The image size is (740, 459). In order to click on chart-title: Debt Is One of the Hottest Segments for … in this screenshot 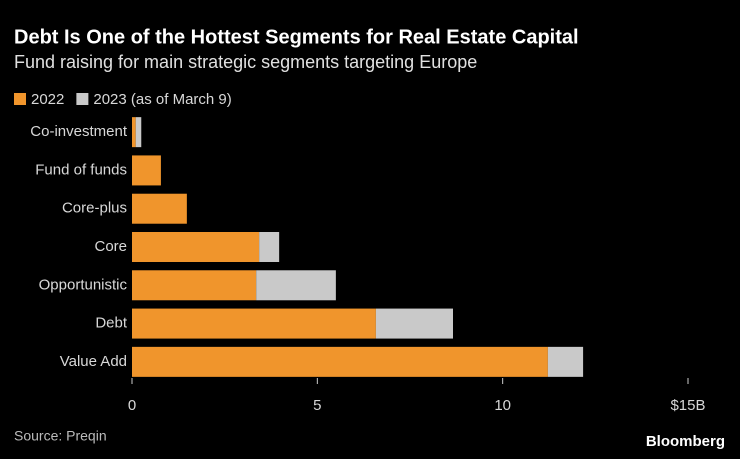, I will do `click(296, 37)`.